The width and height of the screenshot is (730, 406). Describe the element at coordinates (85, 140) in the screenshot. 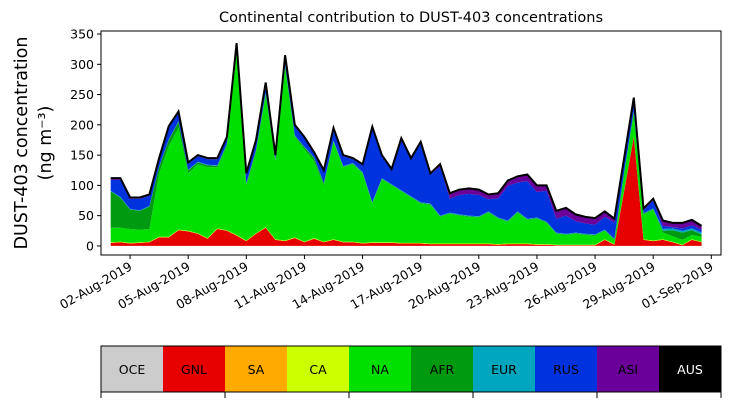

I see `y-axis: 0 50 100 150 200 250 300 350` at that location.